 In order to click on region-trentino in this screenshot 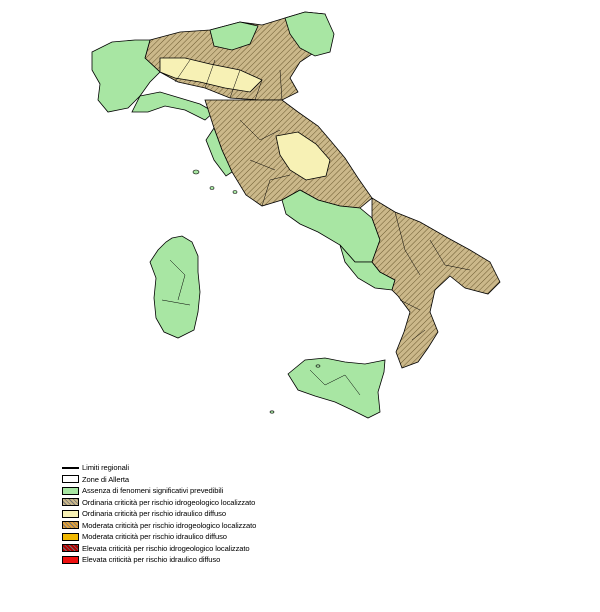, I will do `click(234, 36)`.